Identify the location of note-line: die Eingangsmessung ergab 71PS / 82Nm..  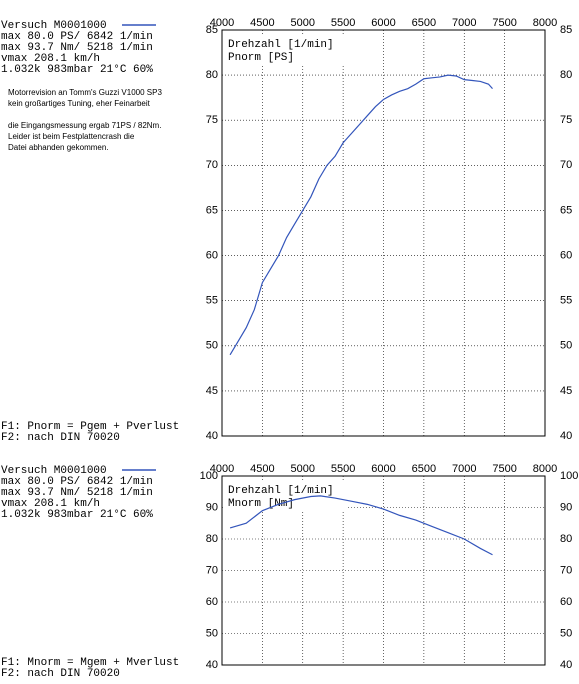
(84, 125).